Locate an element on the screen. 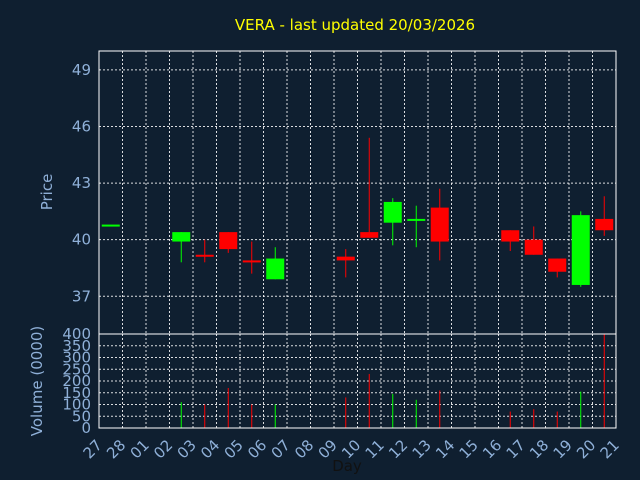 This screenshot has height=480, width=640. price-tick-label: 46 is located at coordinates (81, 126).